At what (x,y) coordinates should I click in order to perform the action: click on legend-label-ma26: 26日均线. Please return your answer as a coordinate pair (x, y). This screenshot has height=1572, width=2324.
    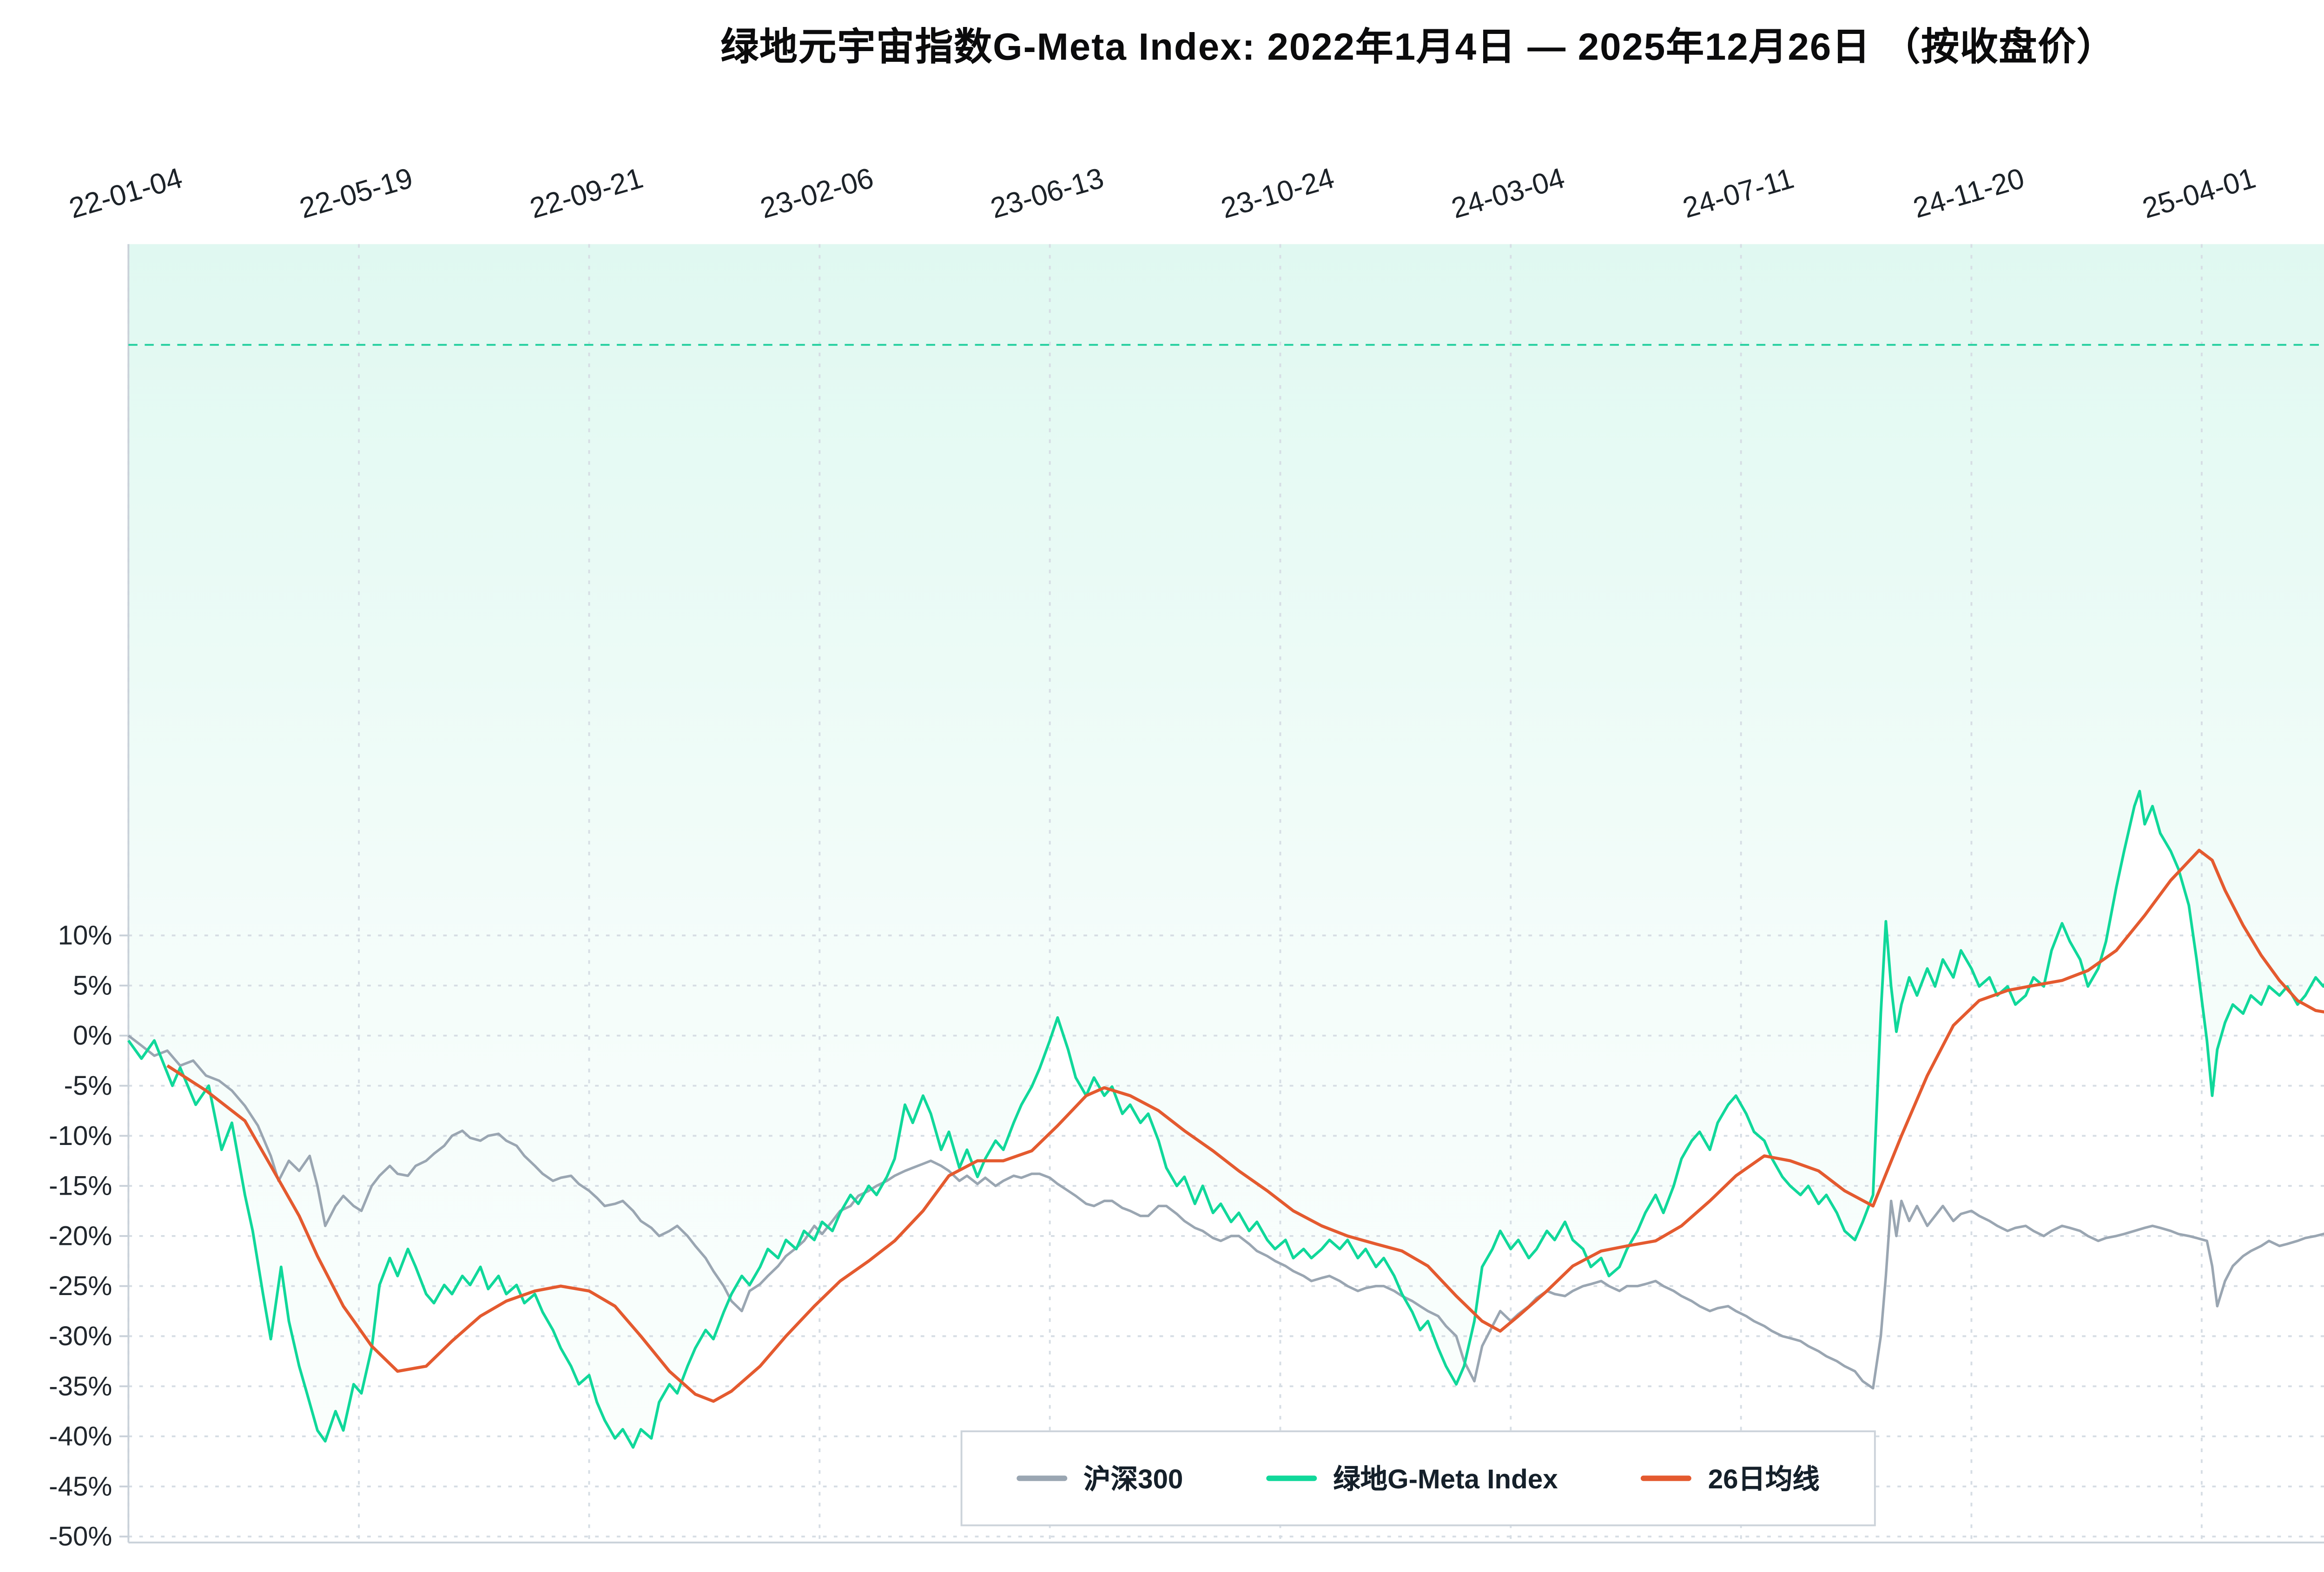
    Looking at the image, I should click on (1764, 1480).